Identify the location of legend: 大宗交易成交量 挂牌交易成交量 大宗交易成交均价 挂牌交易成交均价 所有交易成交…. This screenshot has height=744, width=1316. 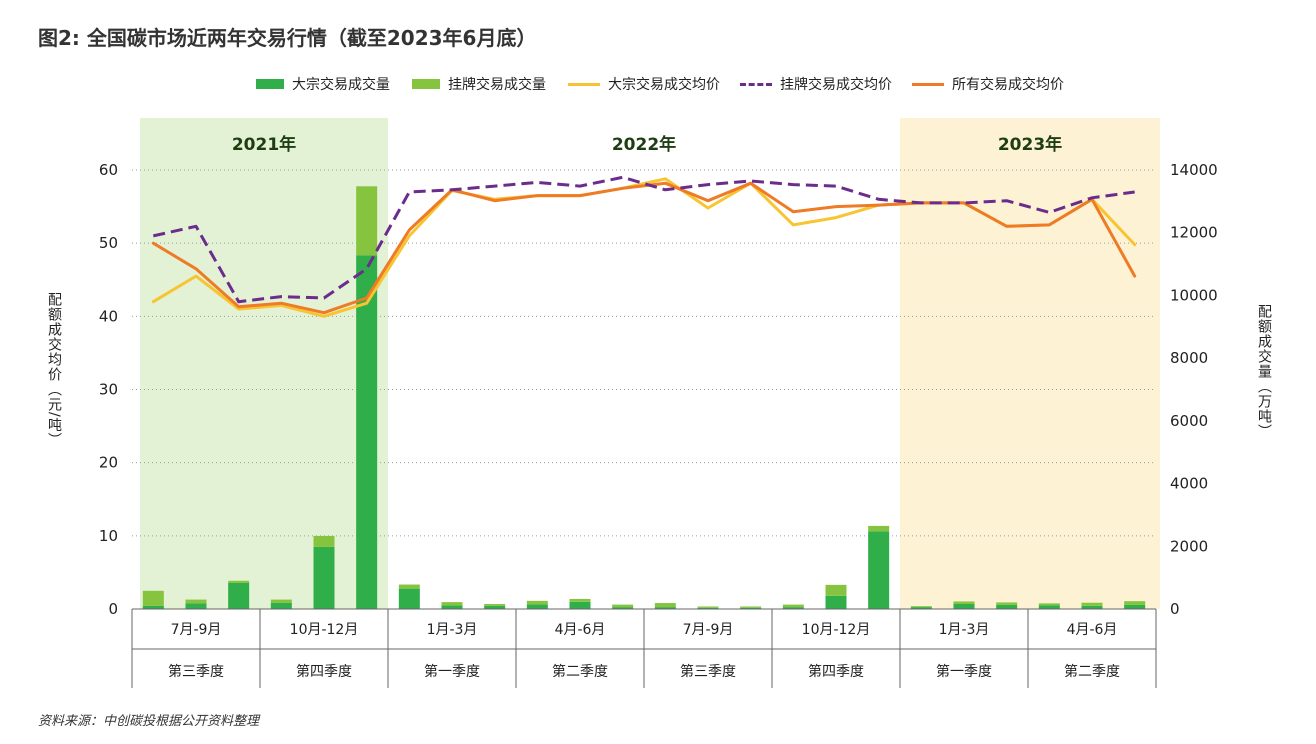
(658, 85).